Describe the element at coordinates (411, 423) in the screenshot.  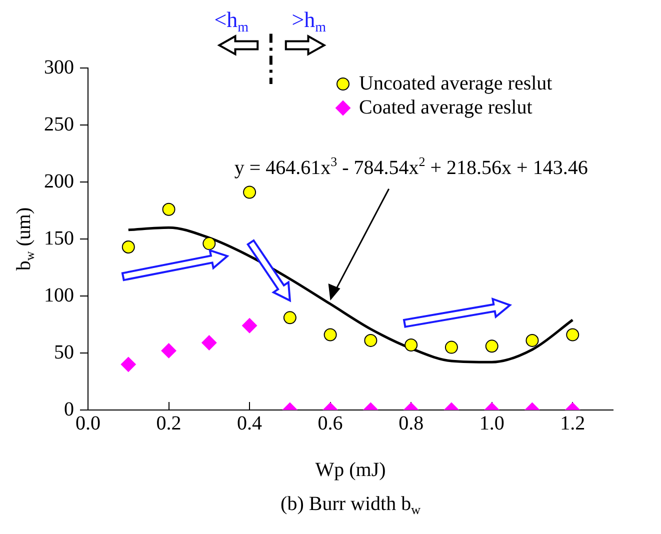
I see `x-tick-label: 0.8` at that location.